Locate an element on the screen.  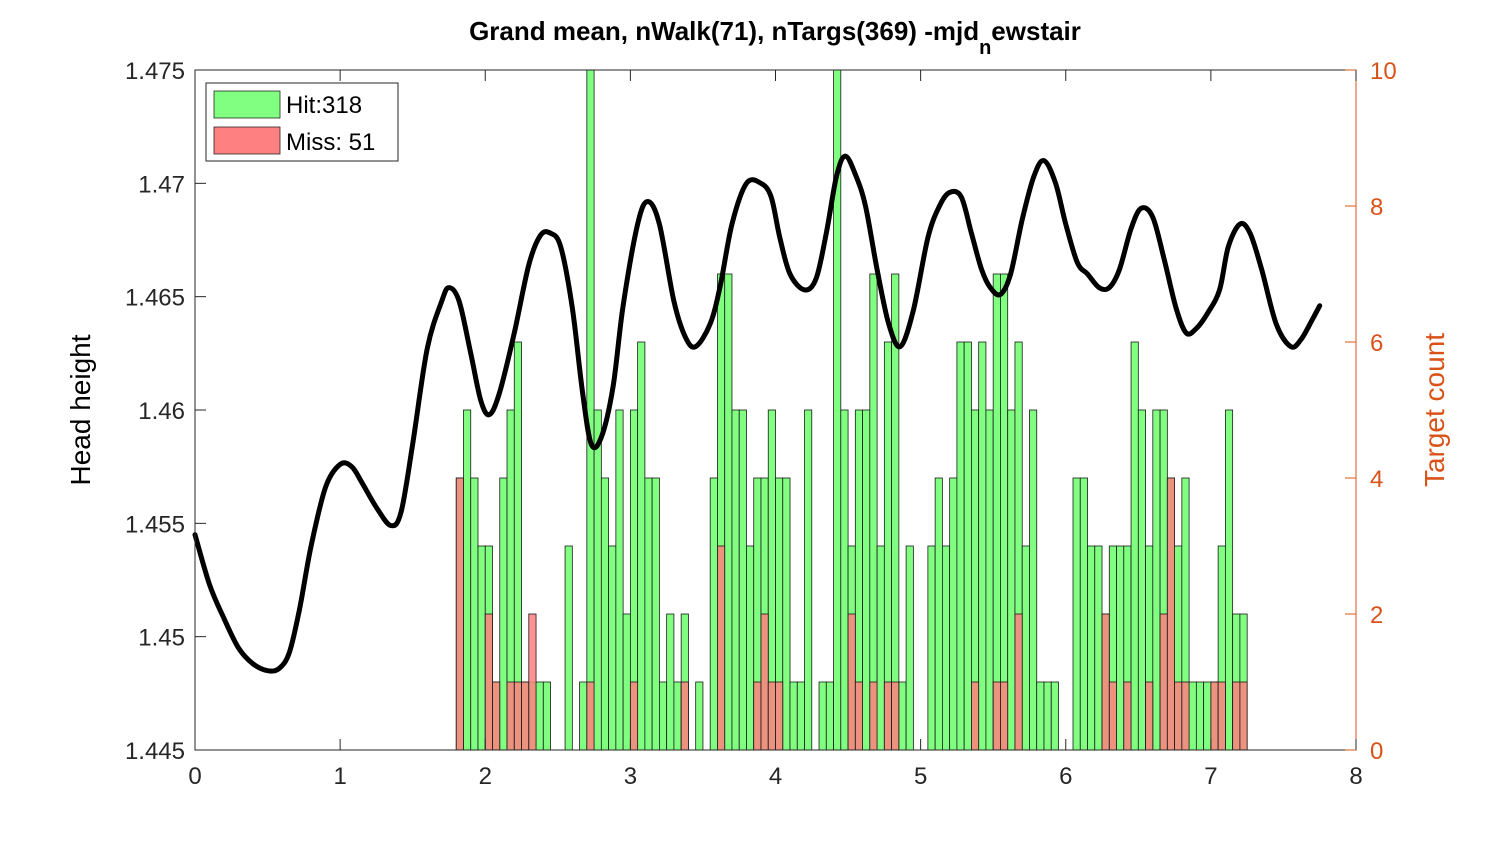
title-main: Grand mean, nWalk(71), nTargs(369) -mjd is located at coordinates (724, 31).